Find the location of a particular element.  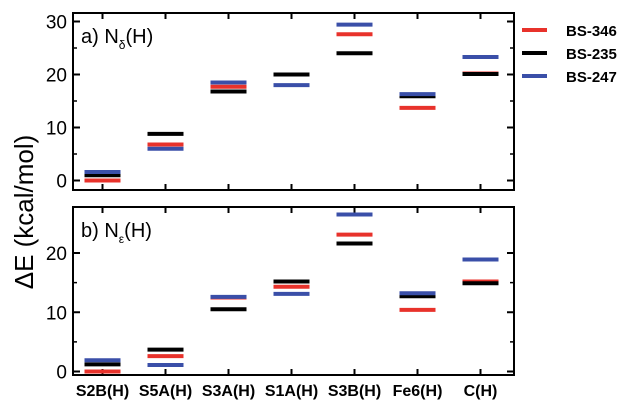

category-labels: S2B(H) S5A(H) S3A(H) S1A(H) S3B(H) Fe6(H) C(H) is located at coordinates (287, 391).